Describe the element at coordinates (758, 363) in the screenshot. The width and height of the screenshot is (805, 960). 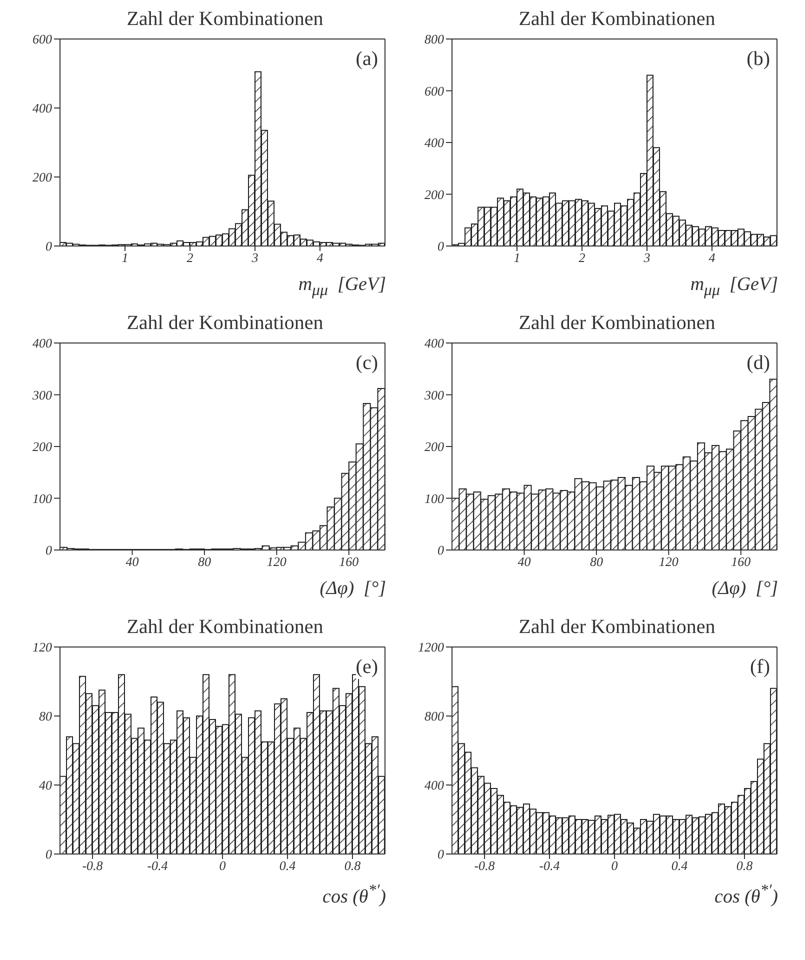
I see `annotation: (d)` at that location.